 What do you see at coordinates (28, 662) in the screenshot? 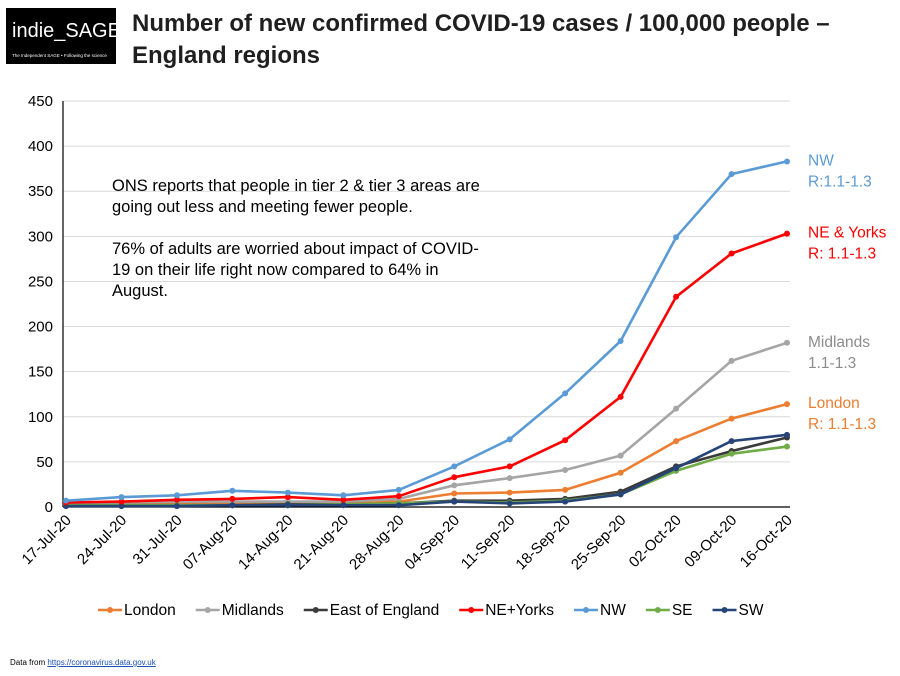
I see `source-prefix: Data from` at bounding box center [28, 662].